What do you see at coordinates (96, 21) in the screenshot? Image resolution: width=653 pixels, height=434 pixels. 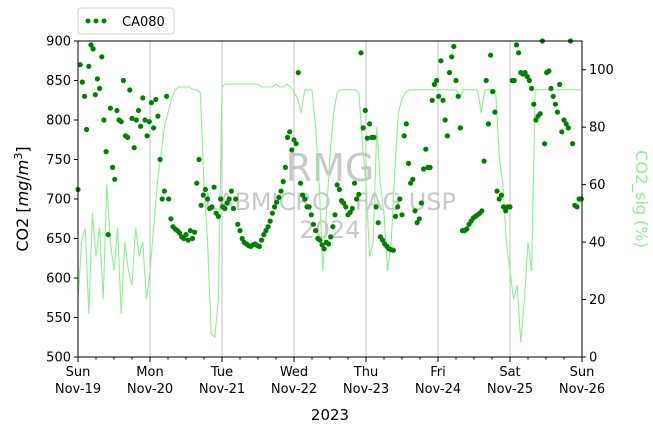 I see `legend-marker` at bounding box center [96, 21].